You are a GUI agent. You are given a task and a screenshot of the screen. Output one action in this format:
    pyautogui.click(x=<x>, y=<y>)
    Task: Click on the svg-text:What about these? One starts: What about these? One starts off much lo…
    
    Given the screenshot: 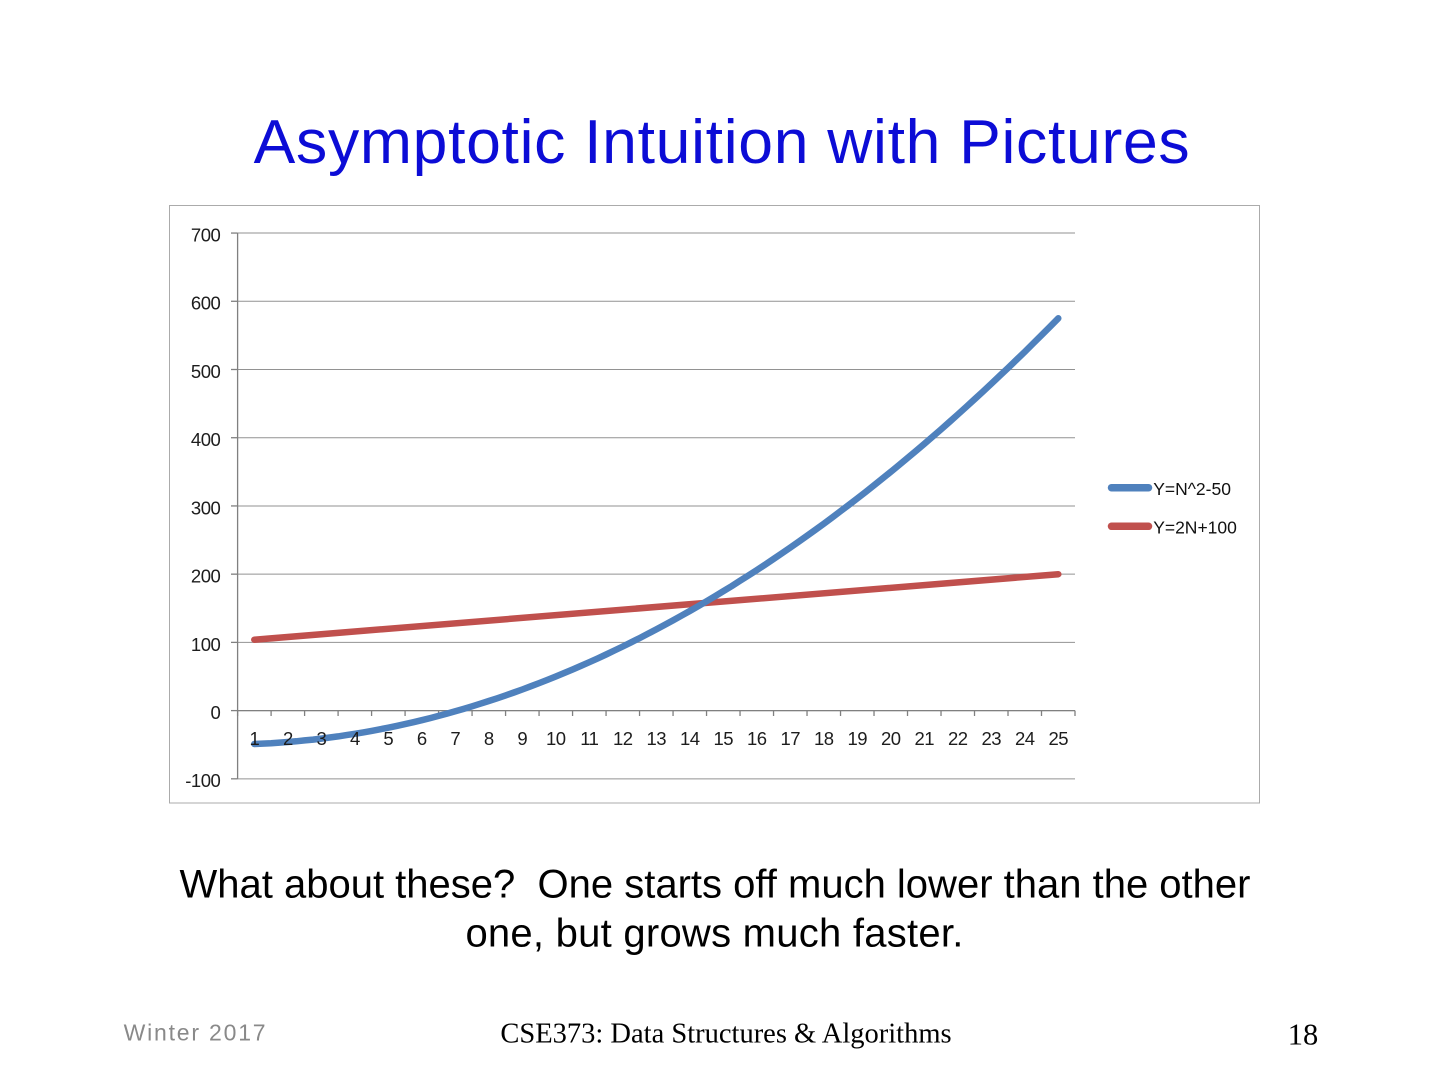 What is the action you would take?
    pyautogui.click(x=715, y=885)
    